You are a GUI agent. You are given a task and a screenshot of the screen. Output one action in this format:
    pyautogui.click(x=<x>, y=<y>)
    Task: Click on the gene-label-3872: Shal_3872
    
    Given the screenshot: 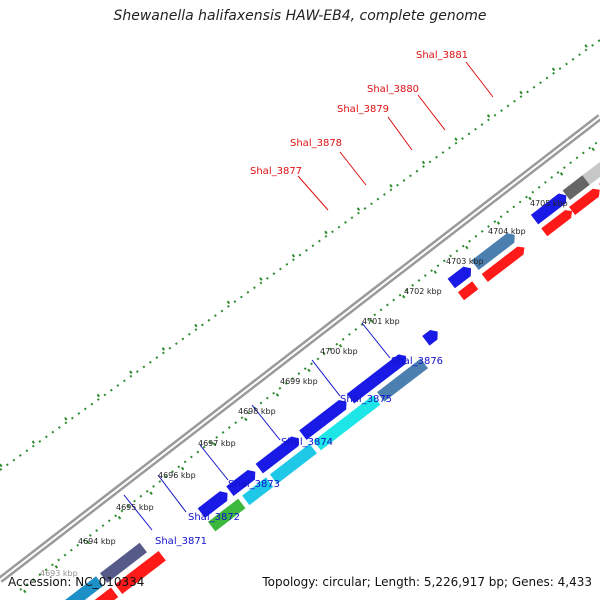 What is the action you would take?
    pyautogui.click(x=214, y=517)
    